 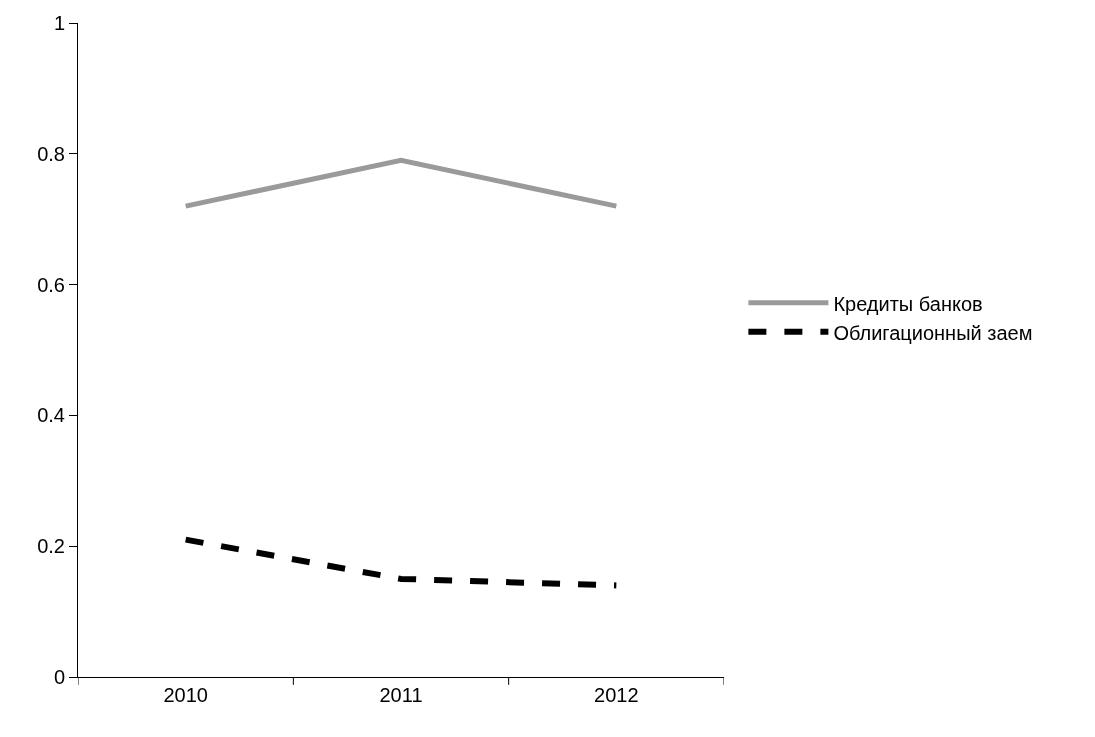 What do you see at coordinates (185, 695) in the screenshot?
I see `x-tick-label: 2010` at bounding box center [185, 695].